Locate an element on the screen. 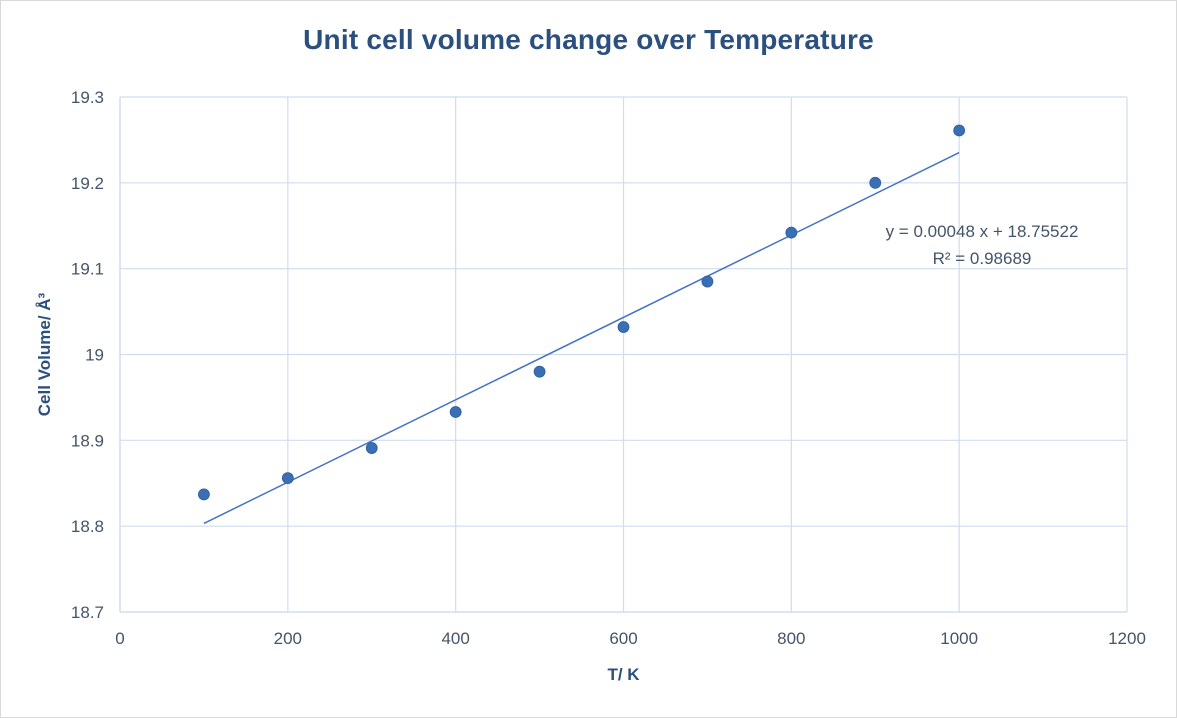 The width and height of the screenshot is (1177, 718). x-tick-label: 0 is located at coordinates (119, 638).